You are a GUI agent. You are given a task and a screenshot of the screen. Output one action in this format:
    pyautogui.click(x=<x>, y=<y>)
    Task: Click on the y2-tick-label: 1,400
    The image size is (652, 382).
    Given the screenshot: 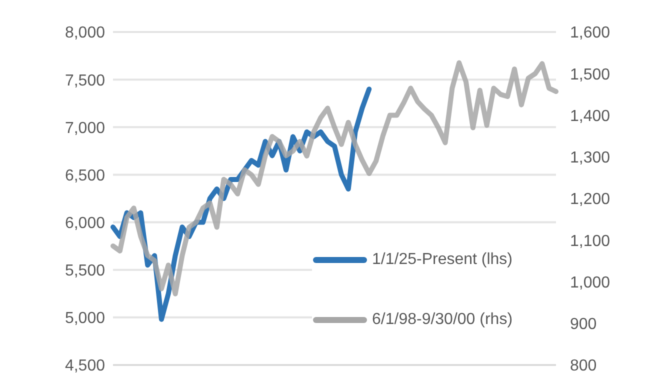 What is the action you would take?
    pyautogui.click(x=590, y=116)
    